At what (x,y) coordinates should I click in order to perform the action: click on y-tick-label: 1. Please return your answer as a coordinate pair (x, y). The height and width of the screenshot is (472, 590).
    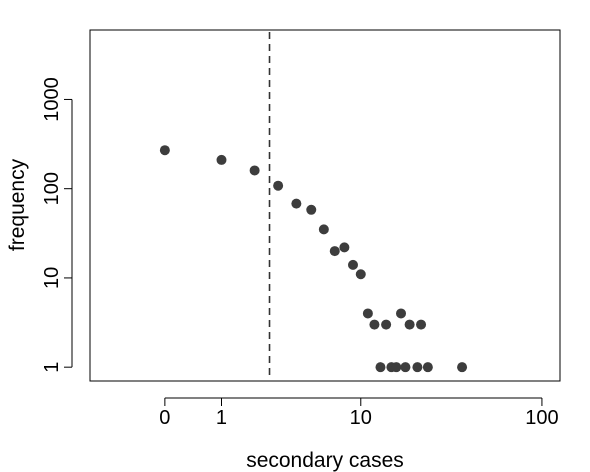
    Looking at the image, I should click on (52, 367).